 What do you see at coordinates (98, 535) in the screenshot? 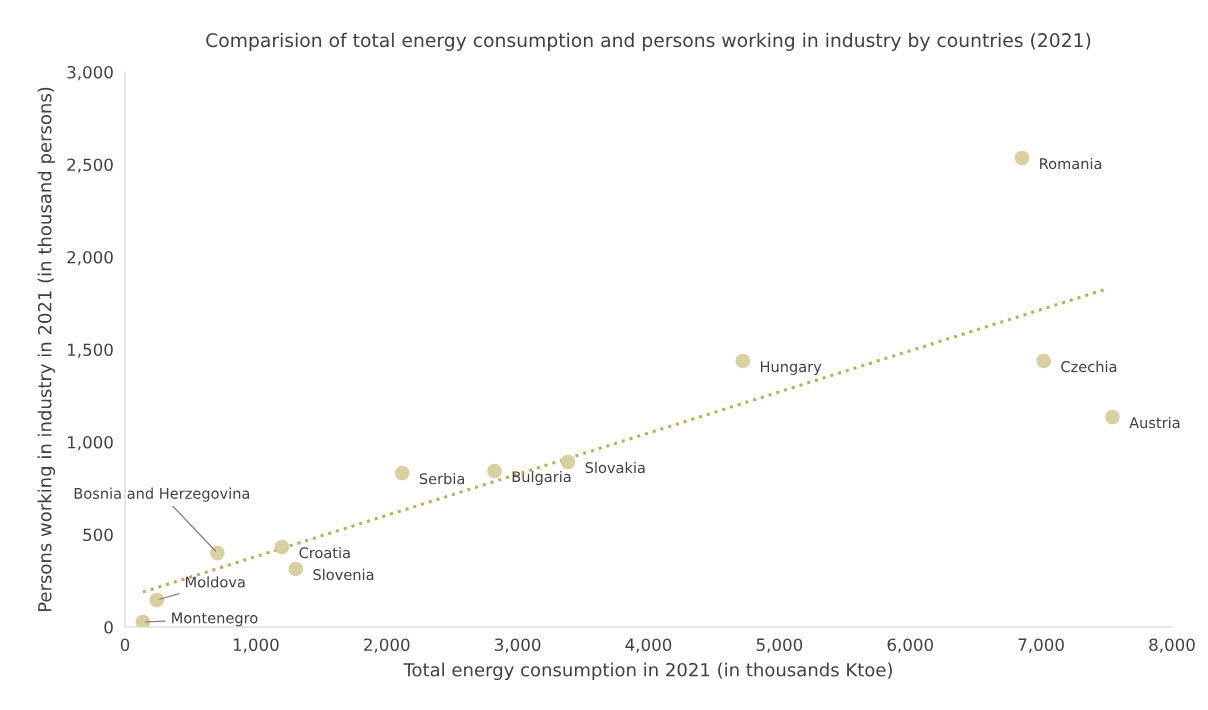
I see `y-tick-label: 500` at bounding box center [98, 535].